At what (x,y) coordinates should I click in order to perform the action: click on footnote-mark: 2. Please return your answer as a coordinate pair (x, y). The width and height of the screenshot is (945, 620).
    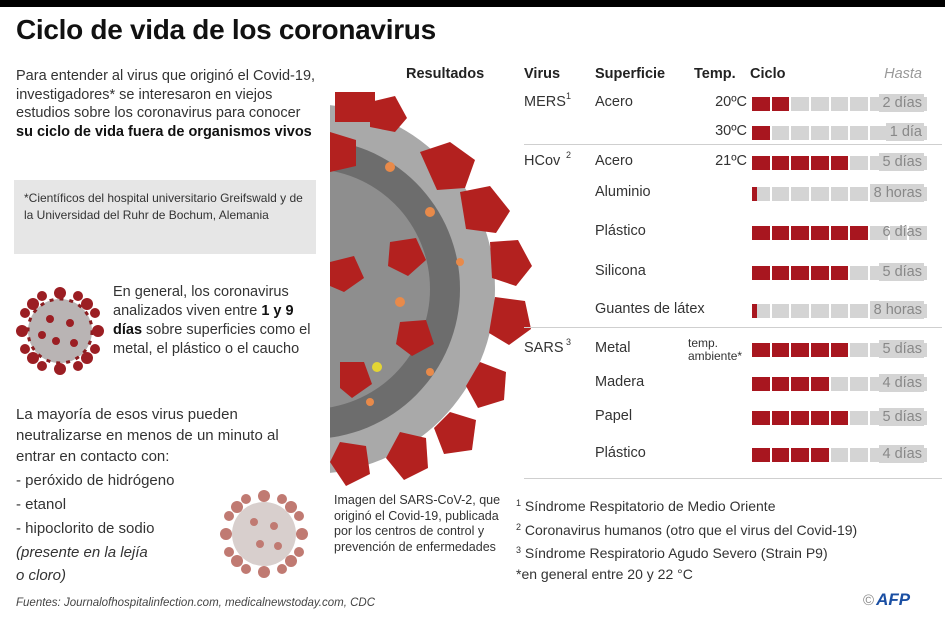
    Looking at the image, I should click on (569, 155).